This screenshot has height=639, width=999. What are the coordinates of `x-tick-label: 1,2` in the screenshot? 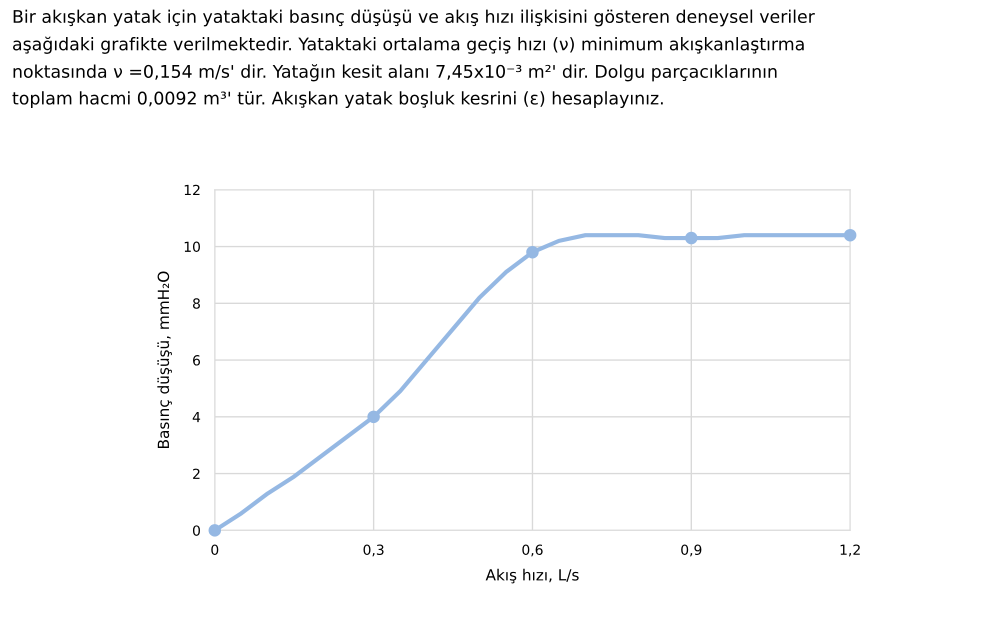 It's located at (850, 550).